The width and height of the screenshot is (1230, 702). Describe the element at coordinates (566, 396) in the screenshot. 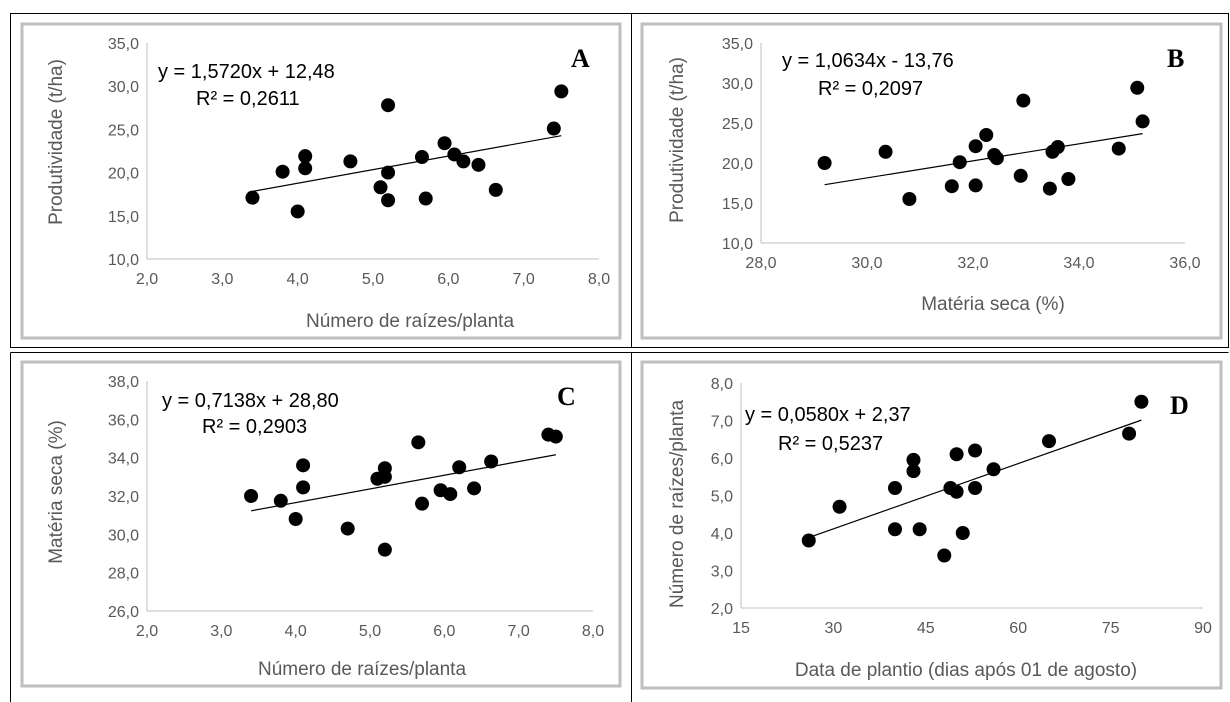

I see `panel-letter: C` at that location.